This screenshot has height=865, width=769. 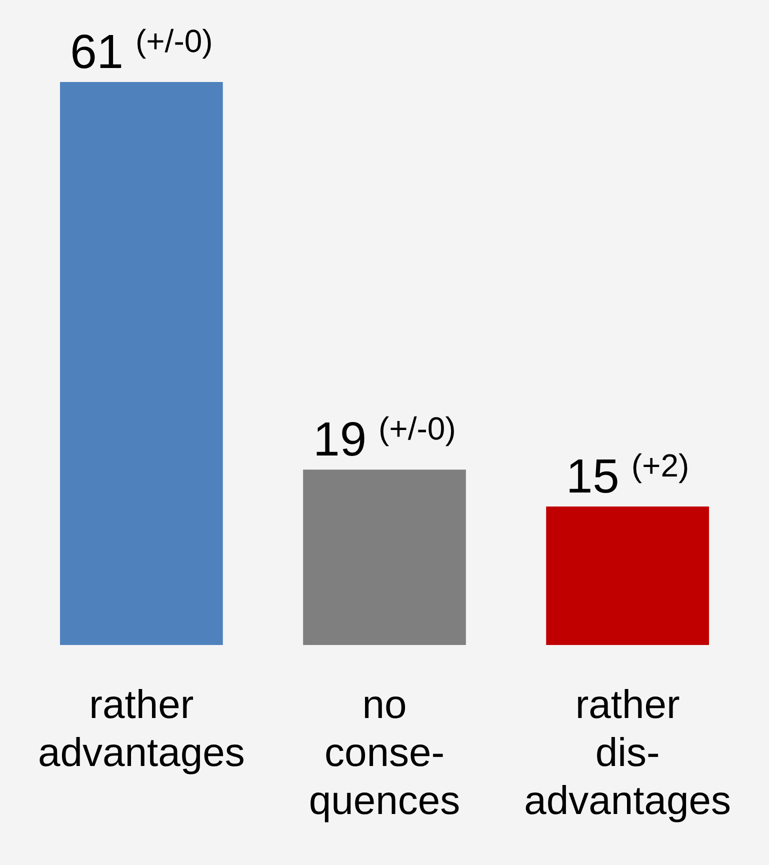 What do you see at coordinates (141, 729) in the screenshot?
I see `x-tick-label: rather advantages` at bounding box center [141, 729].